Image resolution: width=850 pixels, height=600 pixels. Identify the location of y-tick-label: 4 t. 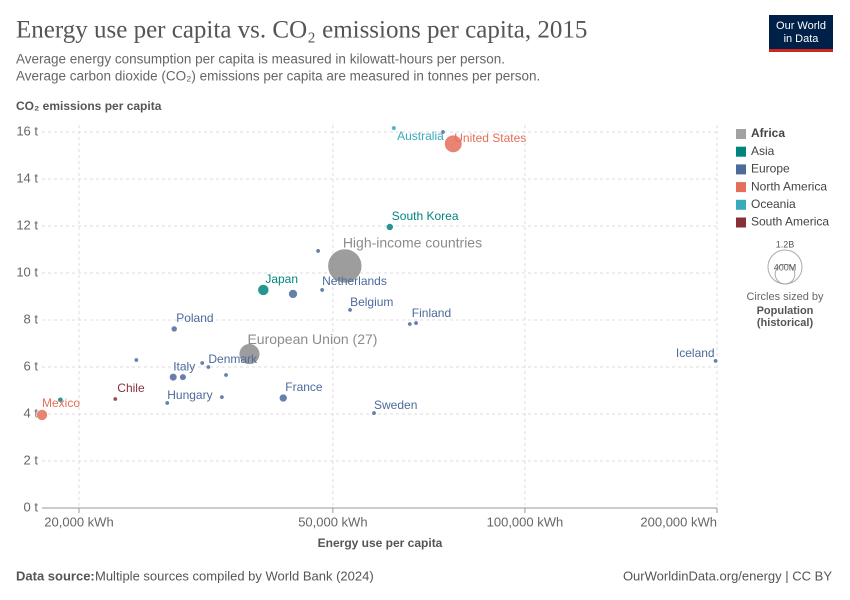
(31, 412).